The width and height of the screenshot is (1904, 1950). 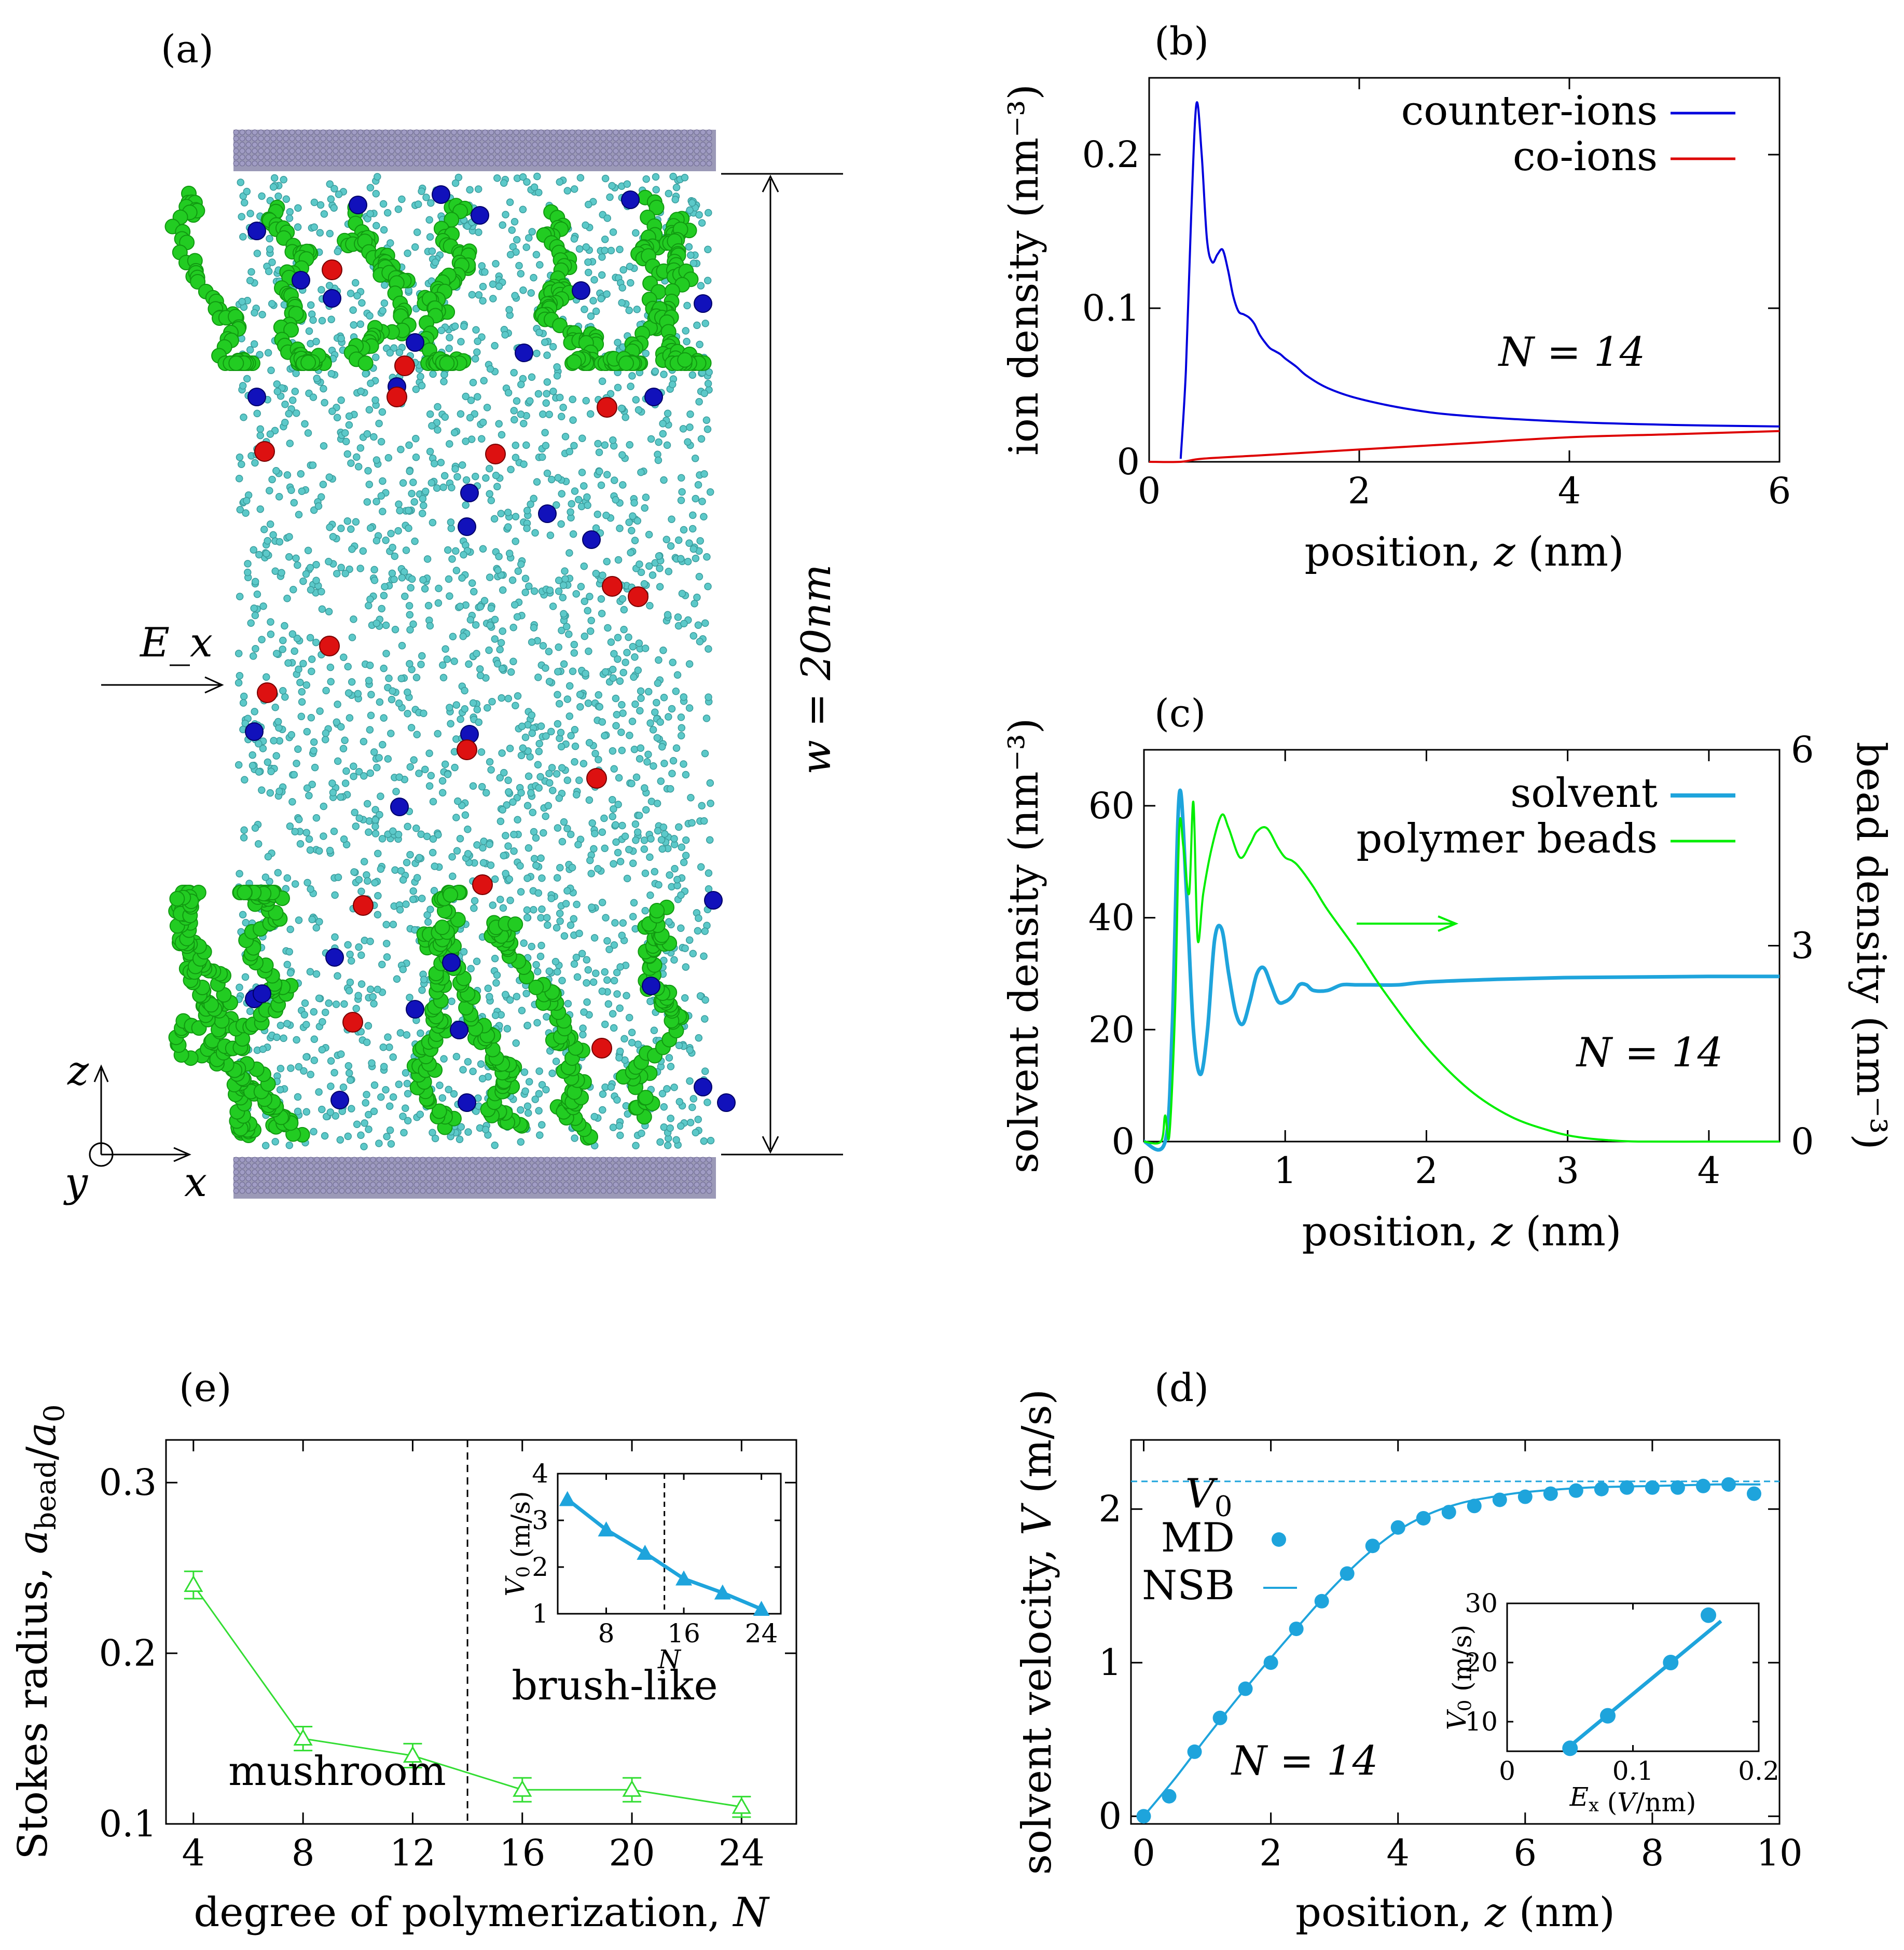 I want to click on text-span: solvent density (nm⁻³), so click(x=1024, y=946).